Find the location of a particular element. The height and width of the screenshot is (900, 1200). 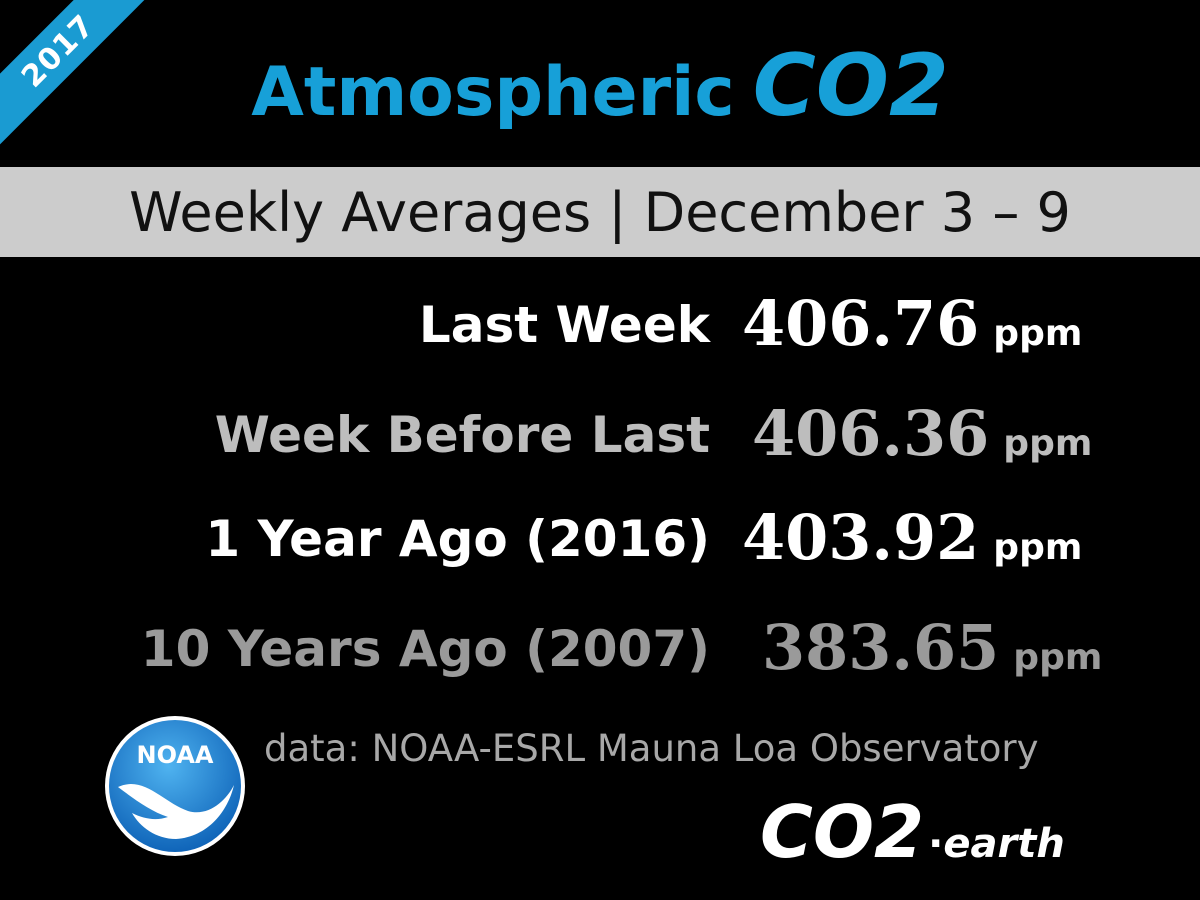

row-value-number: 406.76 is located at coordinates (861, 323).